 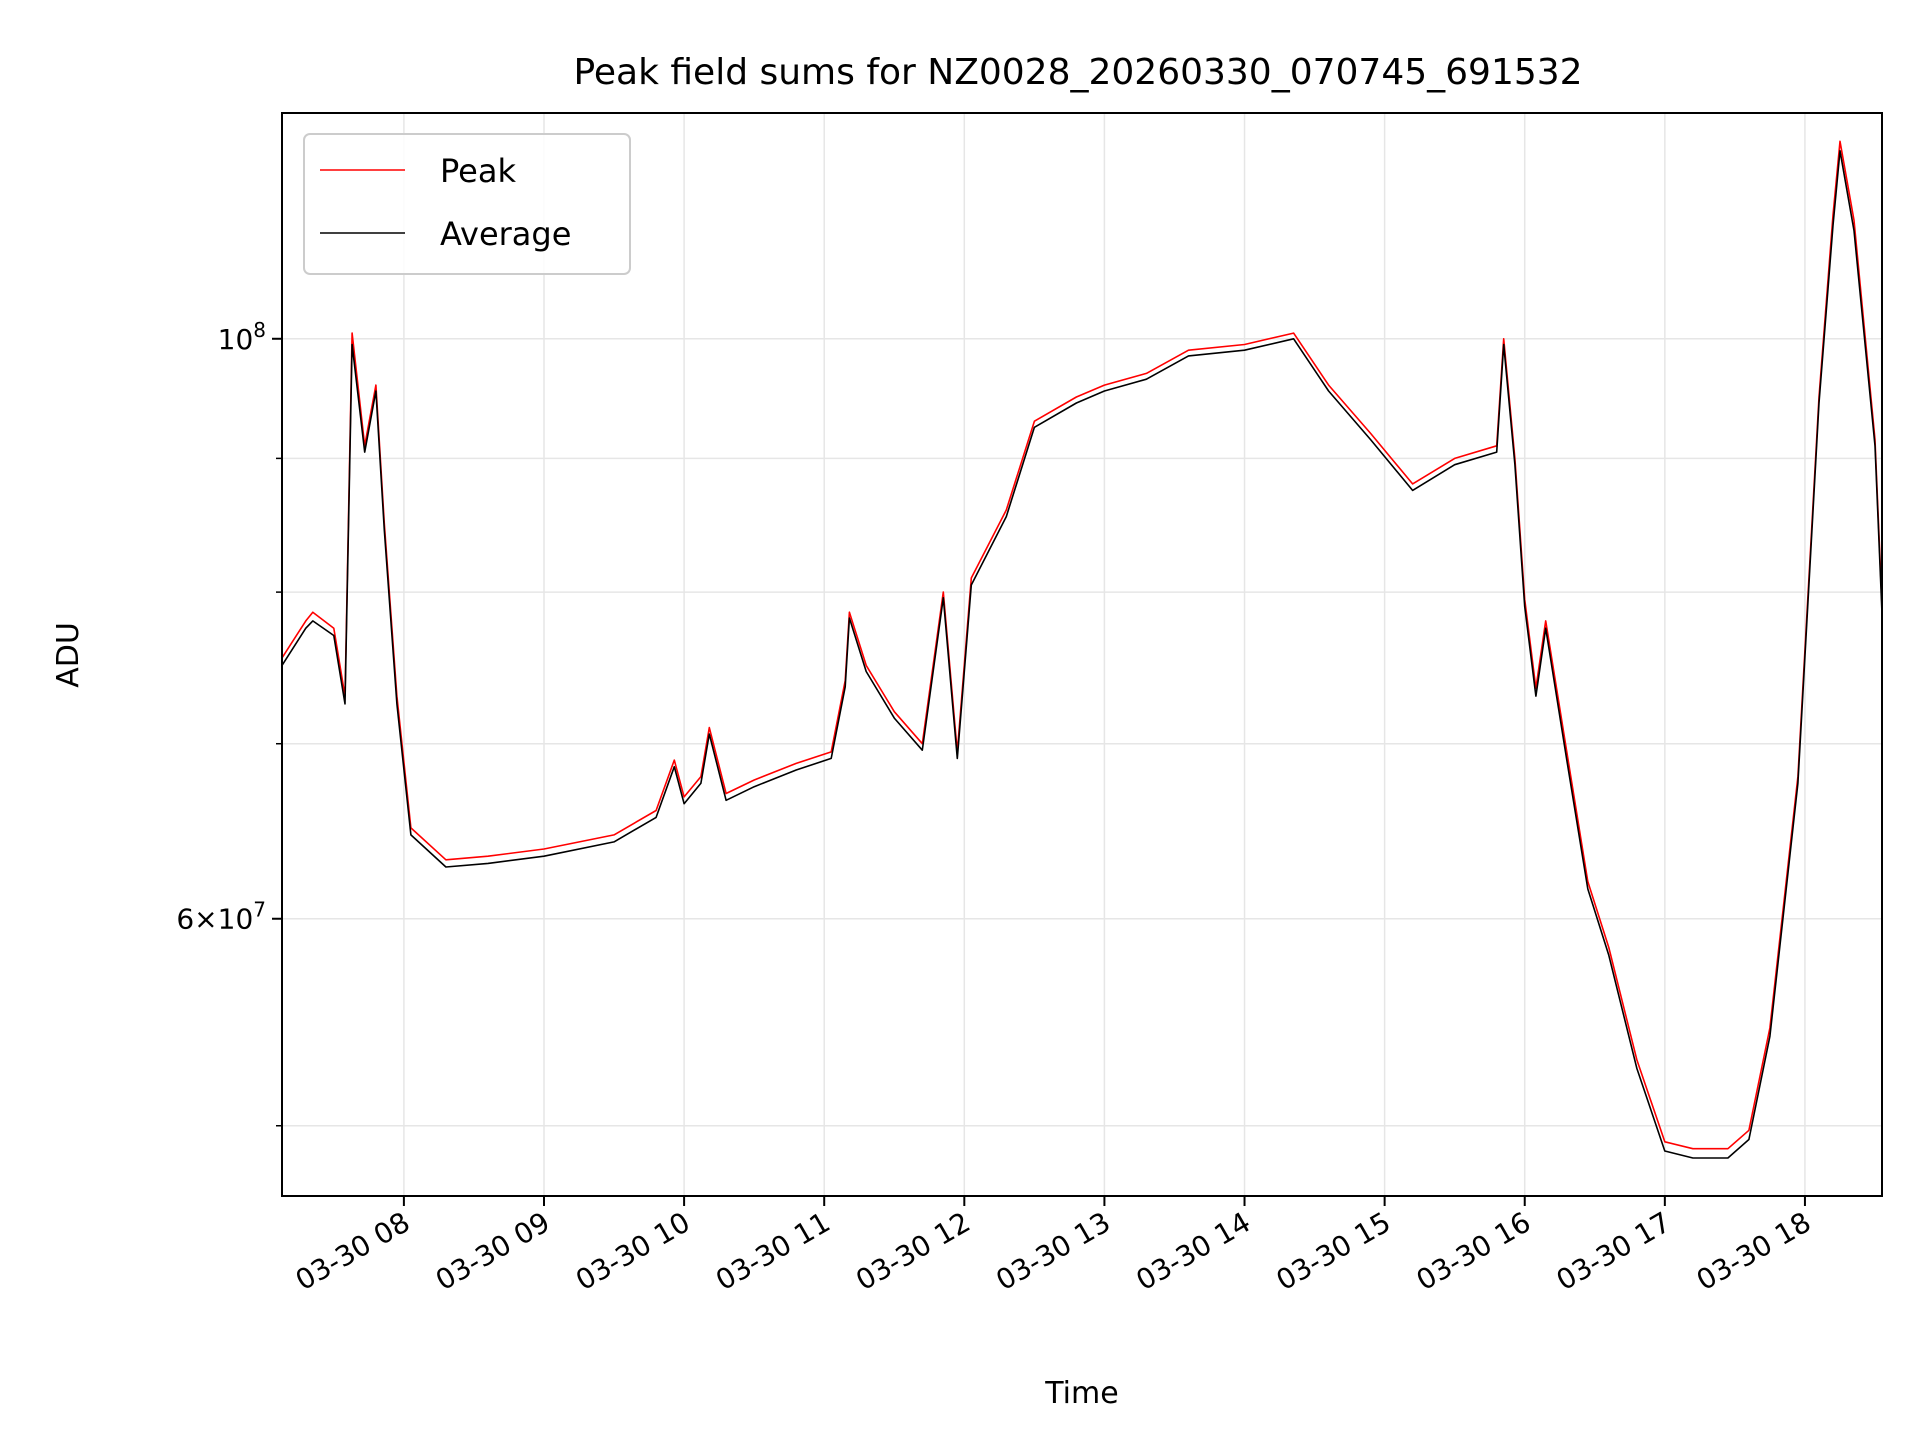 What do you see at coordinates (242, 337) in the screenshot?
I see `y-tick-label: 108` at bounding box center [242, 337].